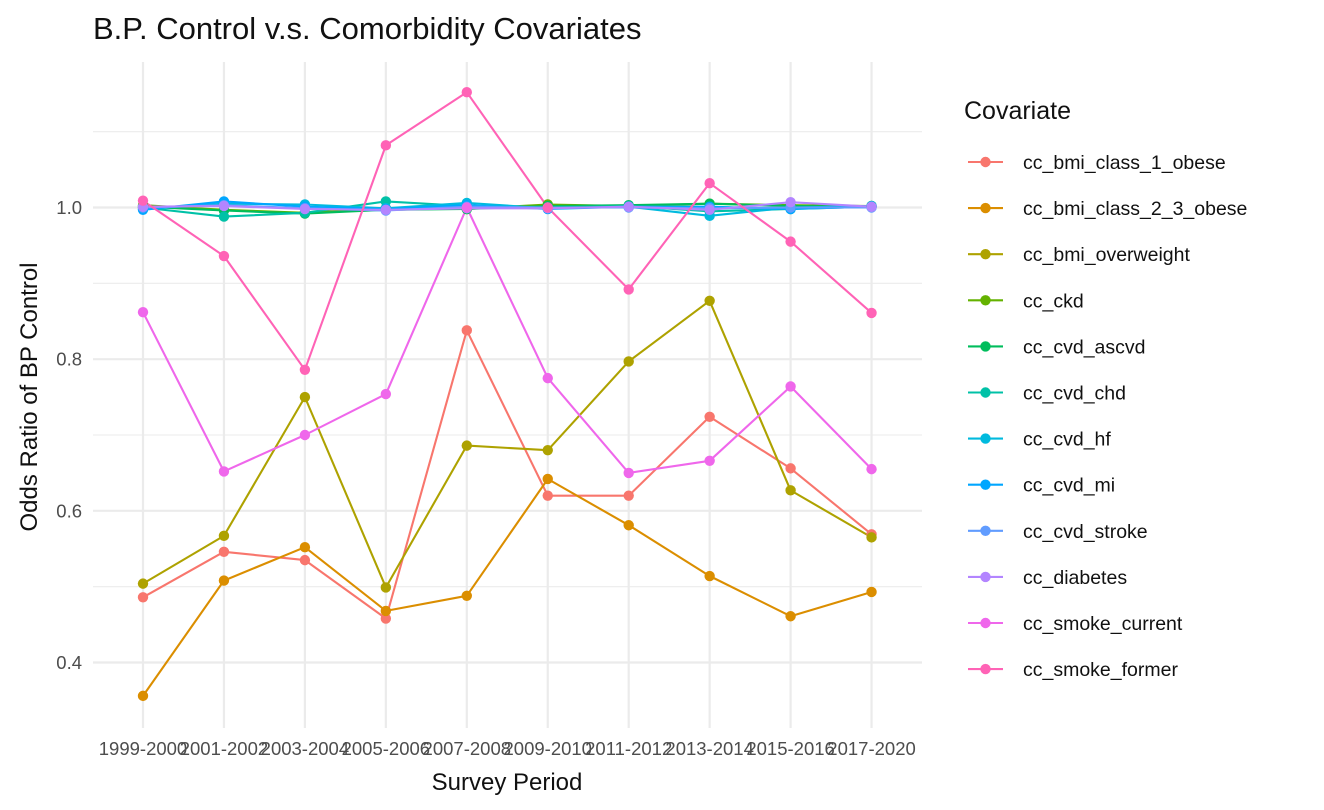 This screenshot has width=1324, height=810. Describe the element at coordinates (1074, 394) in the screenshot. I see `legend-label: cc_cvd_chd` at that location.